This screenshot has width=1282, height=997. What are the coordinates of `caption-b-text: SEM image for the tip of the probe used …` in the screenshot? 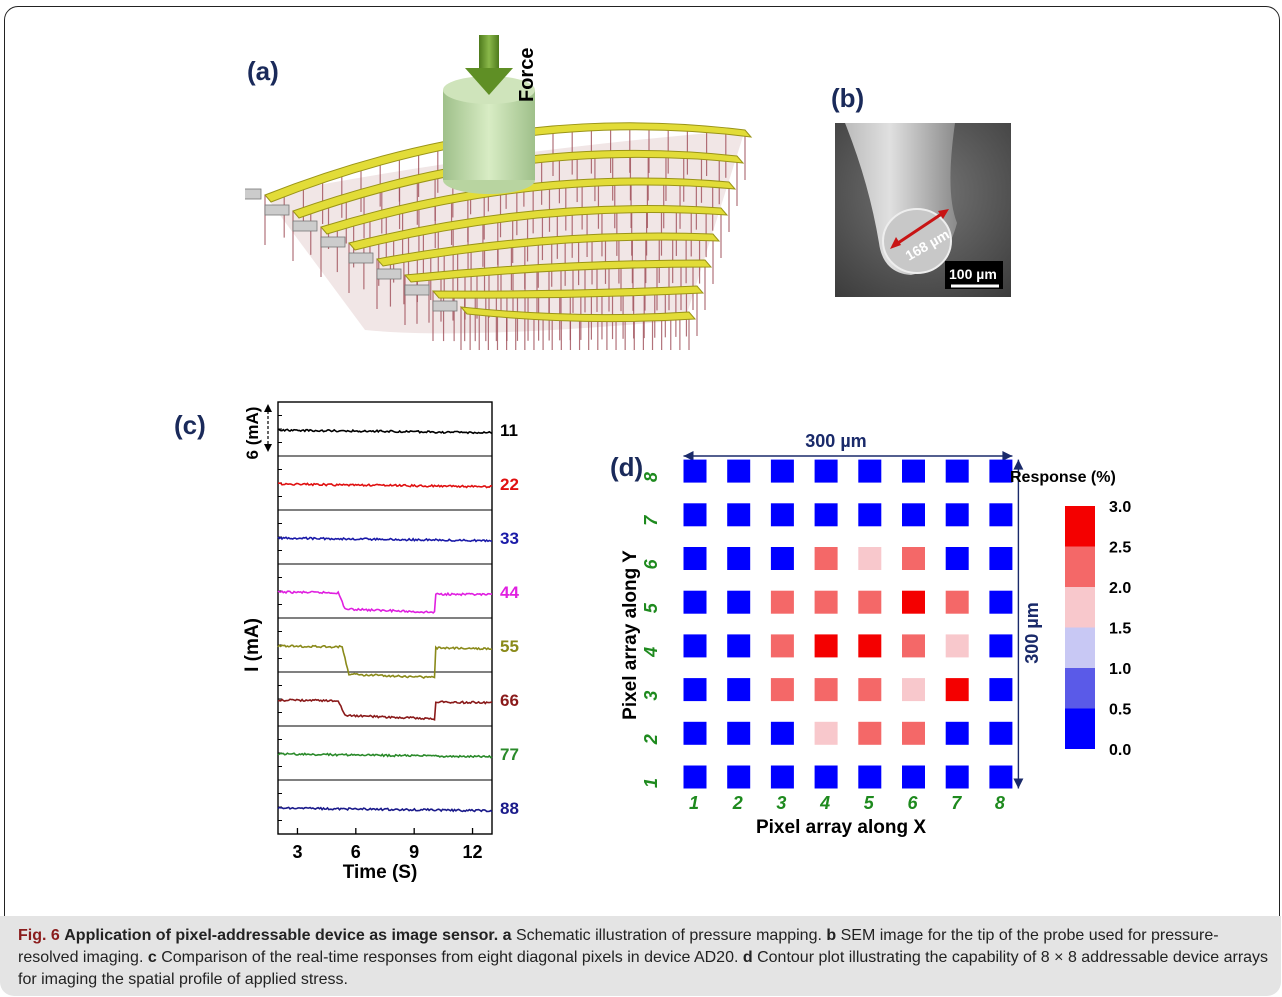 It's located at (618, 946).